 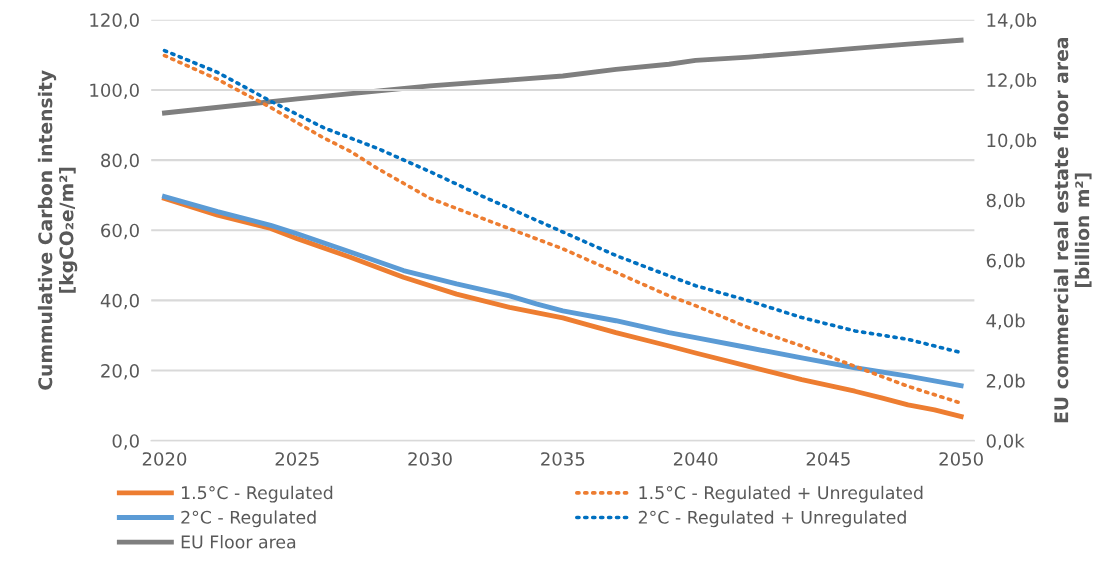 I want to click on y-tick-label: 80,0, so click(x=120, y=161).